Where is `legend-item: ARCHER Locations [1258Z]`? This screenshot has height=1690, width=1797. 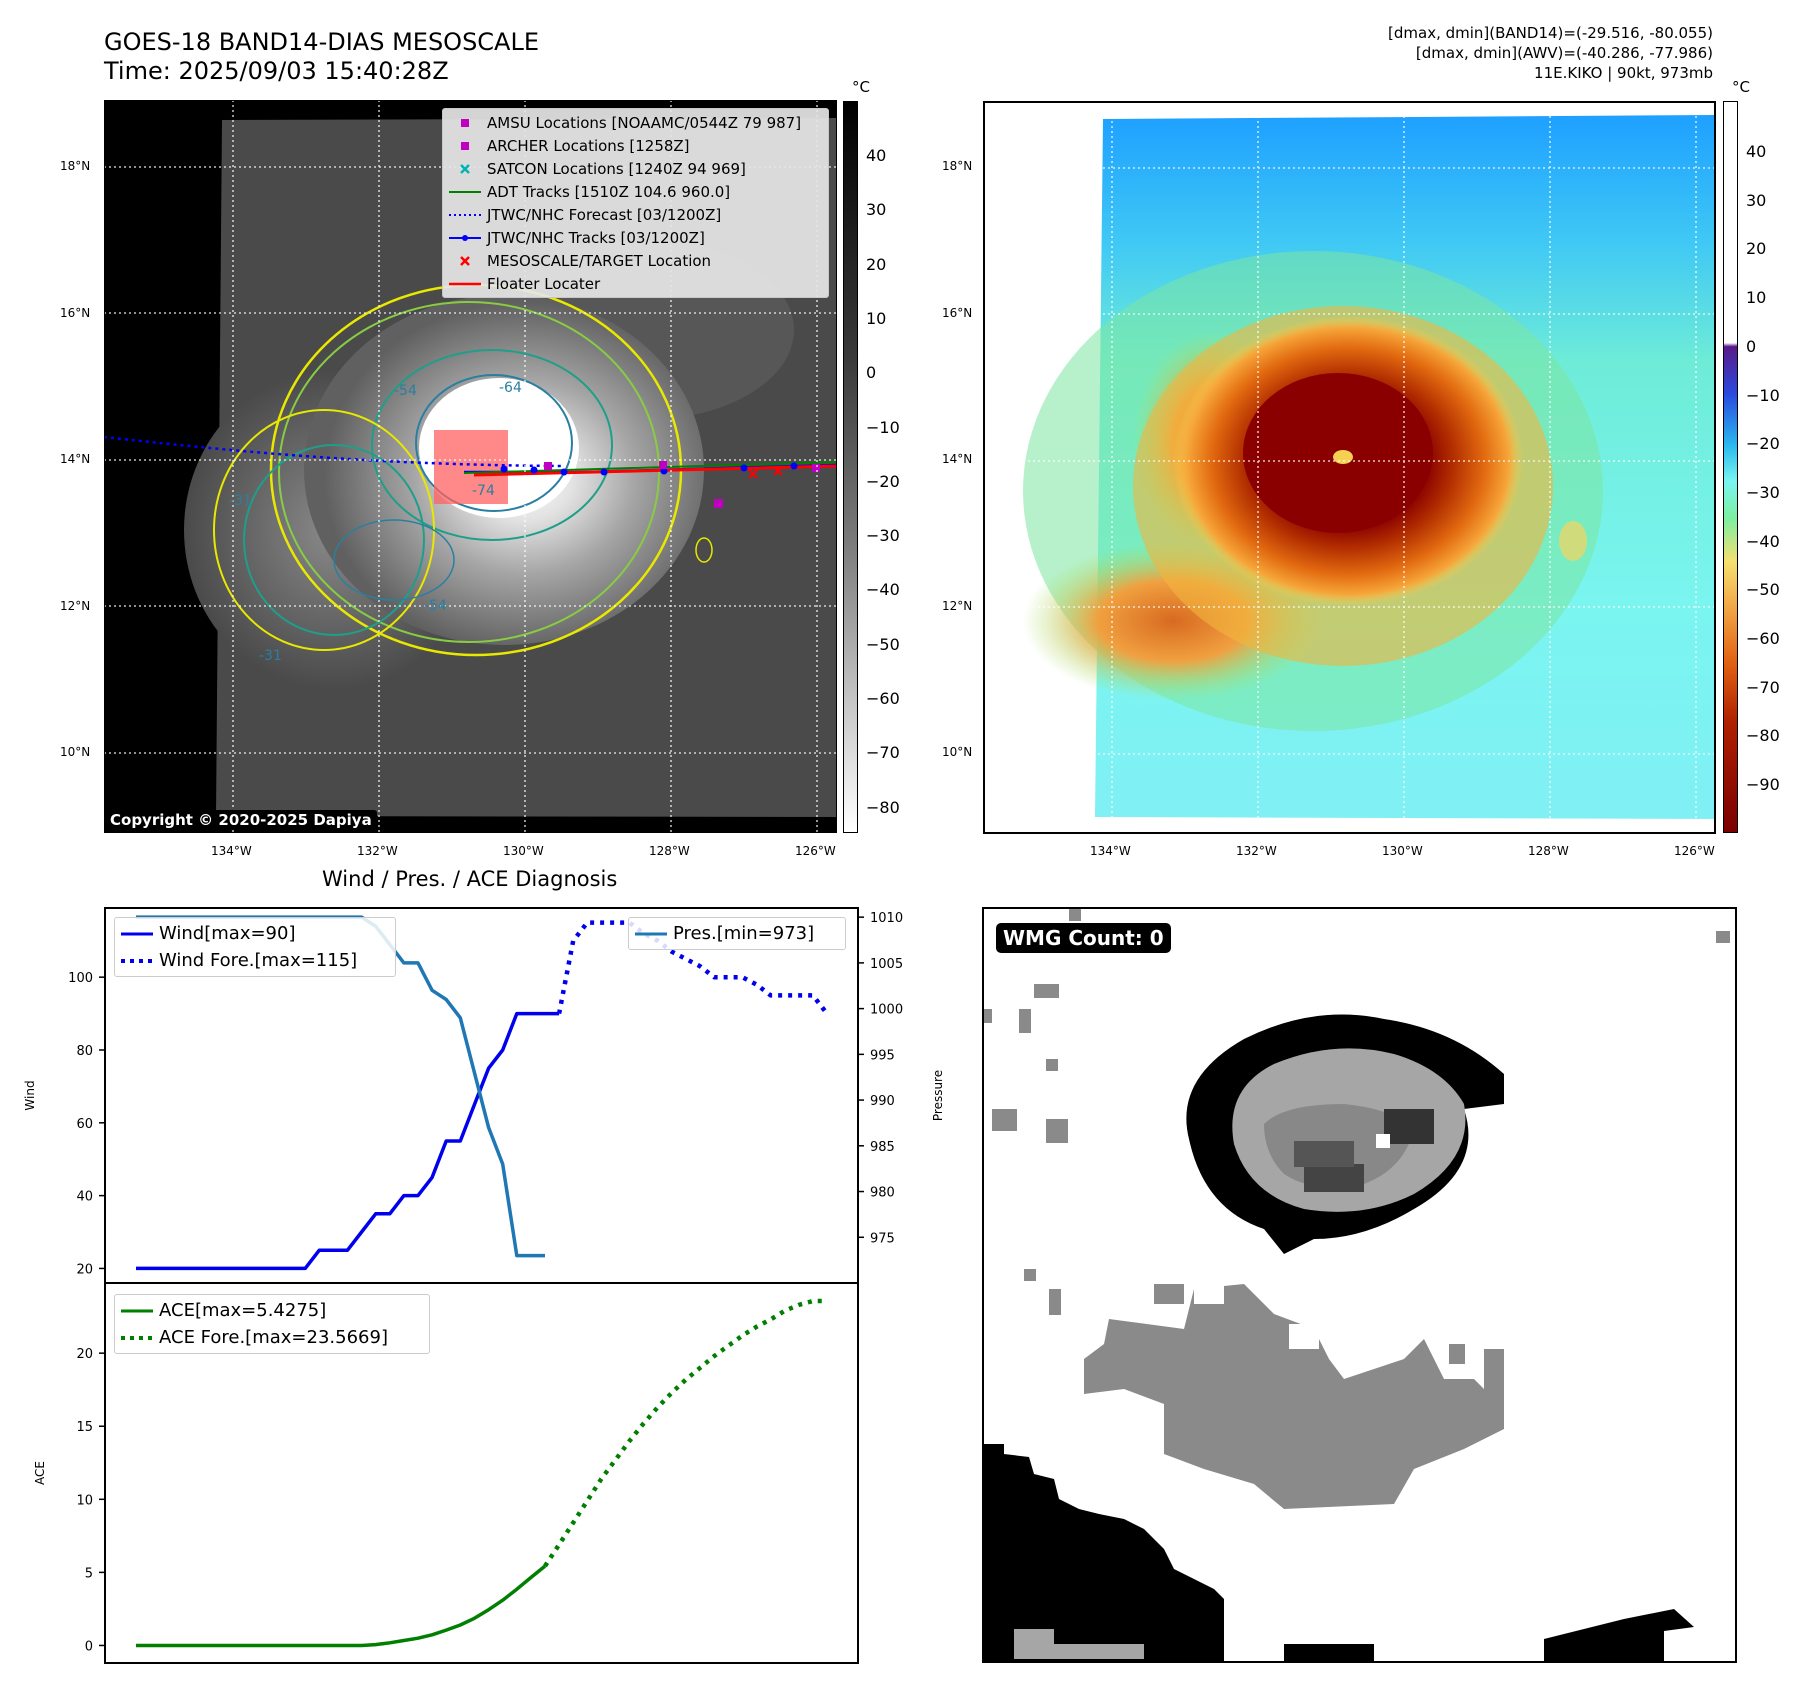 legend-item: ARCHER Locations [1258Z] is located at coordinates (635, 145).